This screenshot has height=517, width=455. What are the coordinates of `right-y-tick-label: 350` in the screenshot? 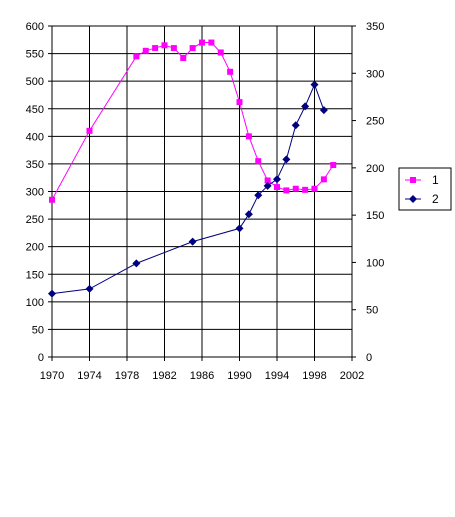 It's located at (375, 27).